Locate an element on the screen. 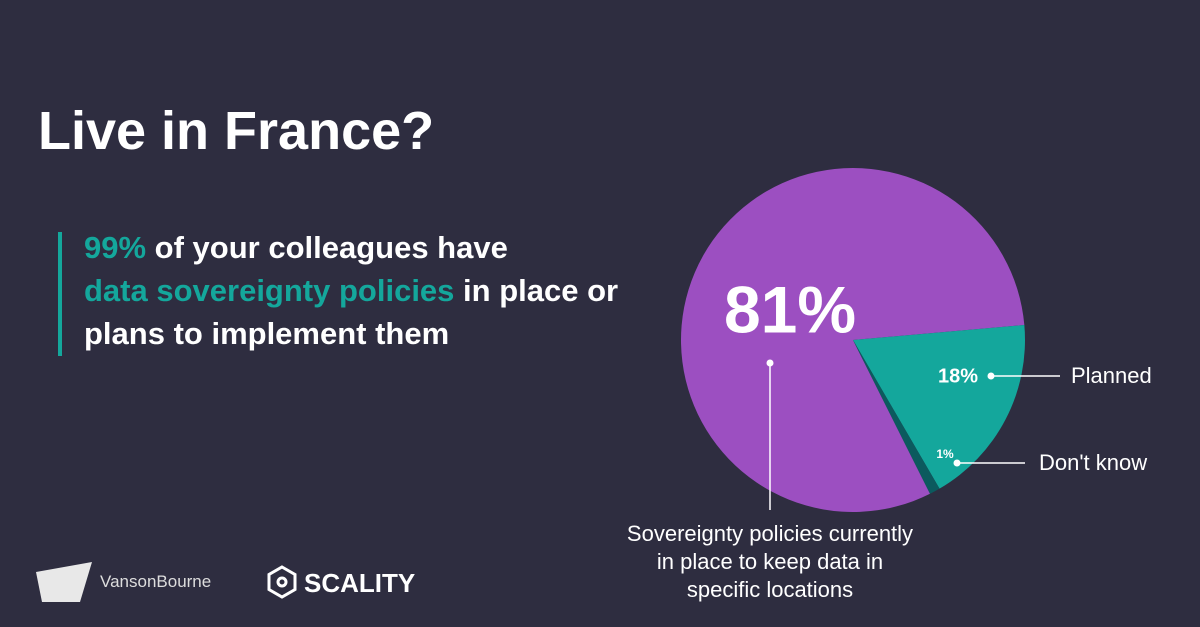  value-label: 81% is located at coordinates (790, 309).